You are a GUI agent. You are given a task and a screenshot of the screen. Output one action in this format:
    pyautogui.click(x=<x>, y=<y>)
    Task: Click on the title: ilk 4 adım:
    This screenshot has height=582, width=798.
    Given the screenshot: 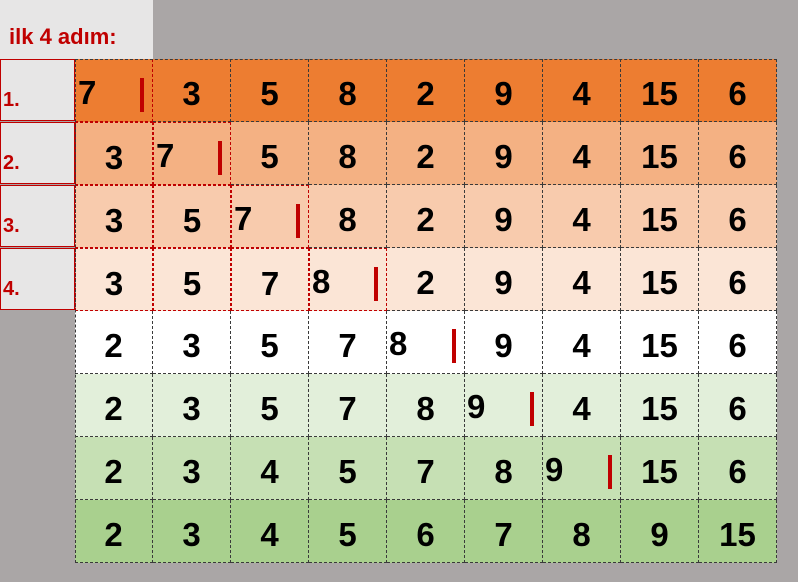 What is the action you would take?
    pyautogui.click(x=76, y=29)
    